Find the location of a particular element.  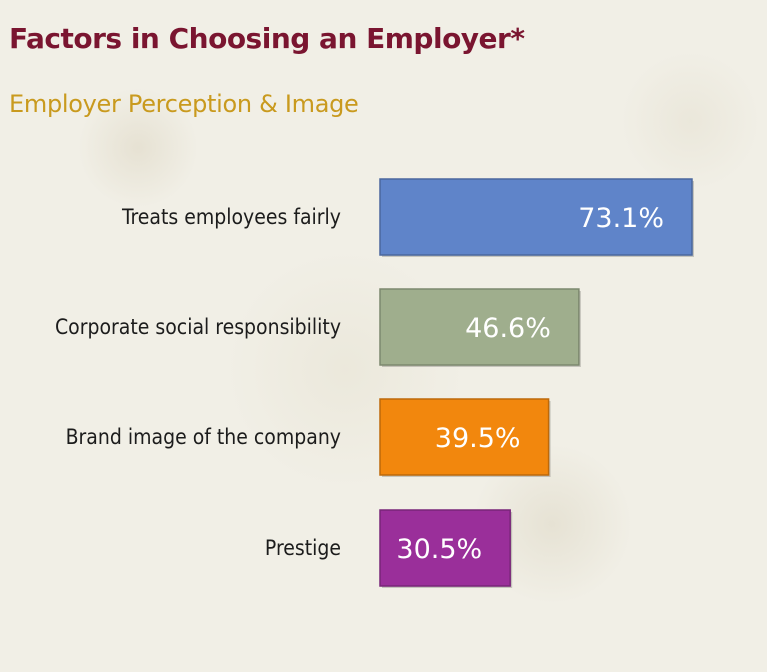

category-label-corporate-social-responsibility: Corporate social responsibility is located at coordinates (198, 327).